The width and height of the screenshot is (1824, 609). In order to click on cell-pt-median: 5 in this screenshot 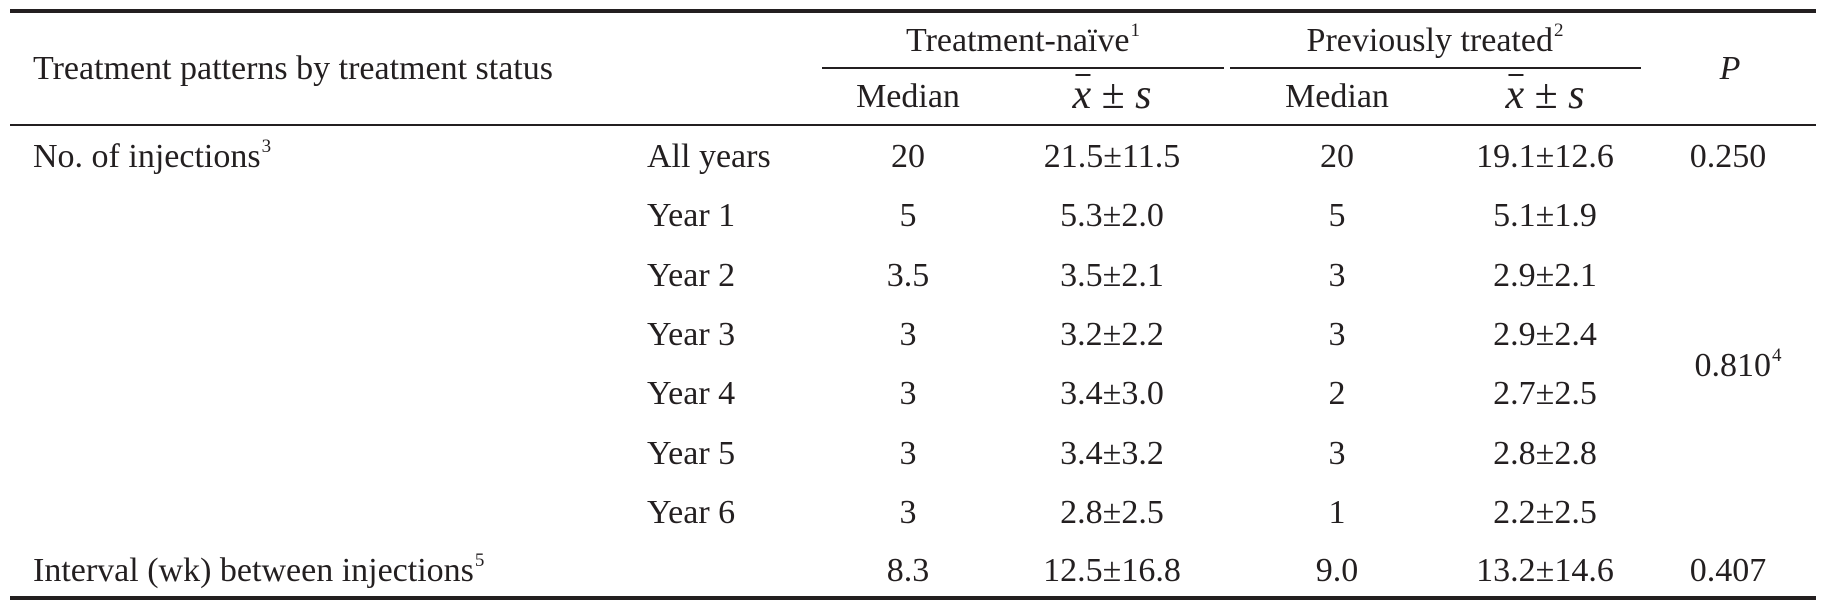, I will do `click(1337, 215)`.